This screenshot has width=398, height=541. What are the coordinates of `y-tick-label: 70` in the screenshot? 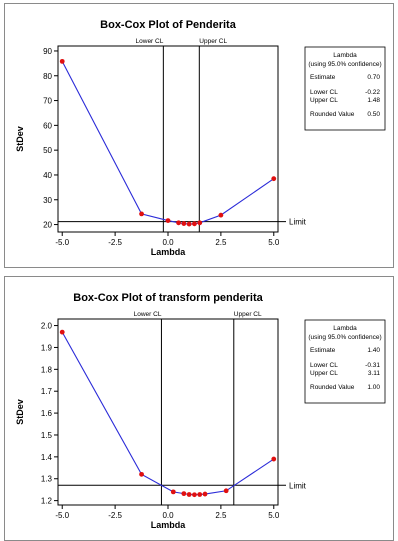 It's located at (47, 101).